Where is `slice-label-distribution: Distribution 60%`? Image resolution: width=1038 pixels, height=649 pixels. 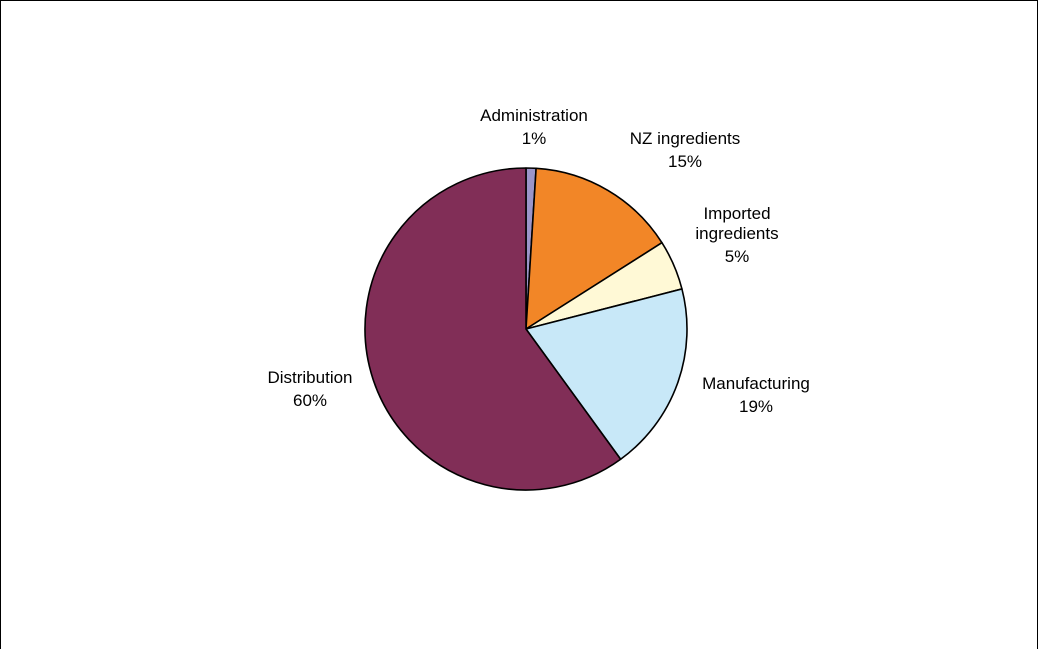 slice-label-distribution: Distribution 60% is located at coordinates (309, 389).